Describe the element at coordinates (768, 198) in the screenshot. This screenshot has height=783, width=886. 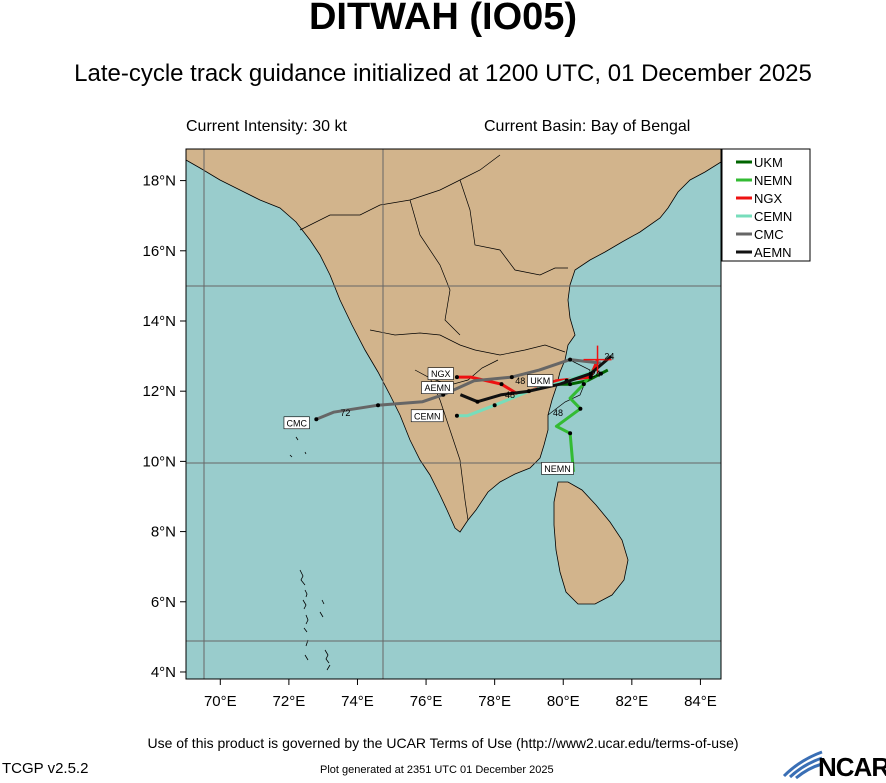
I see `legend-label: NGX` at that location.